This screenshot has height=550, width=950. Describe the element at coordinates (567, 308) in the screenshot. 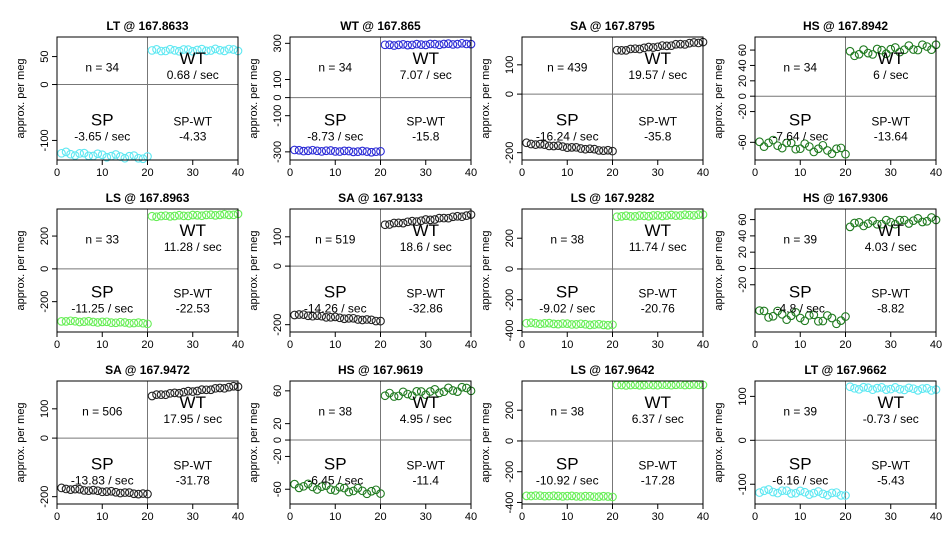

I see `sp-rate: -9.02 / sec` at that location.